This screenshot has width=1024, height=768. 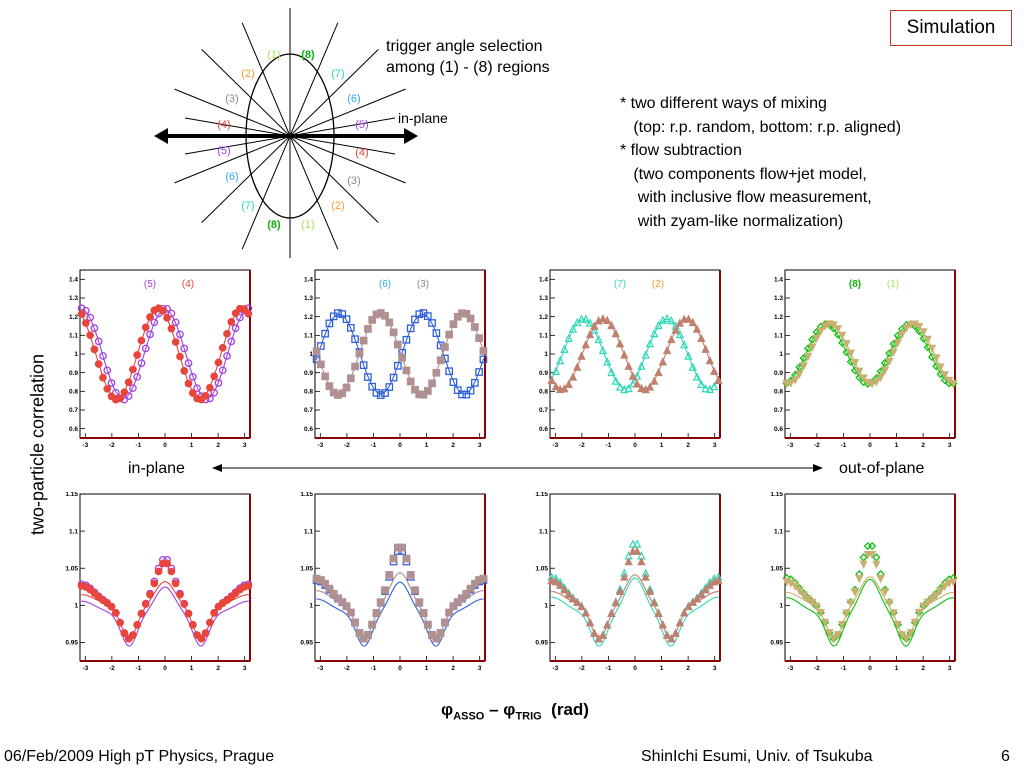 What do you see at coordinates (778, 280) in the screenshot?
I see `y-tick-label: 1.4` at bounding box center [778, 280].